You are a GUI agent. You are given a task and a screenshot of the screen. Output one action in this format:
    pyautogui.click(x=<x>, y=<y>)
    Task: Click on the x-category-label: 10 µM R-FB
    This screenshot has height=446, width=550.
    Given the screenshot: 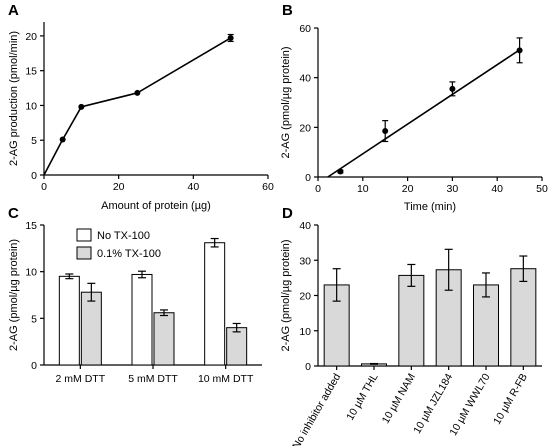 What is the action you would take?
    pyautogui.click(x=510, y=399)
    